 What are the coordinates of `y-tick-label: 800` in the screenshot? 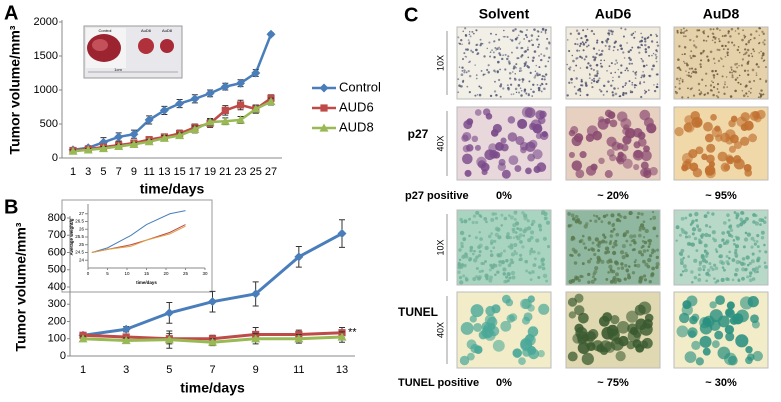 It's located at (57, 218).